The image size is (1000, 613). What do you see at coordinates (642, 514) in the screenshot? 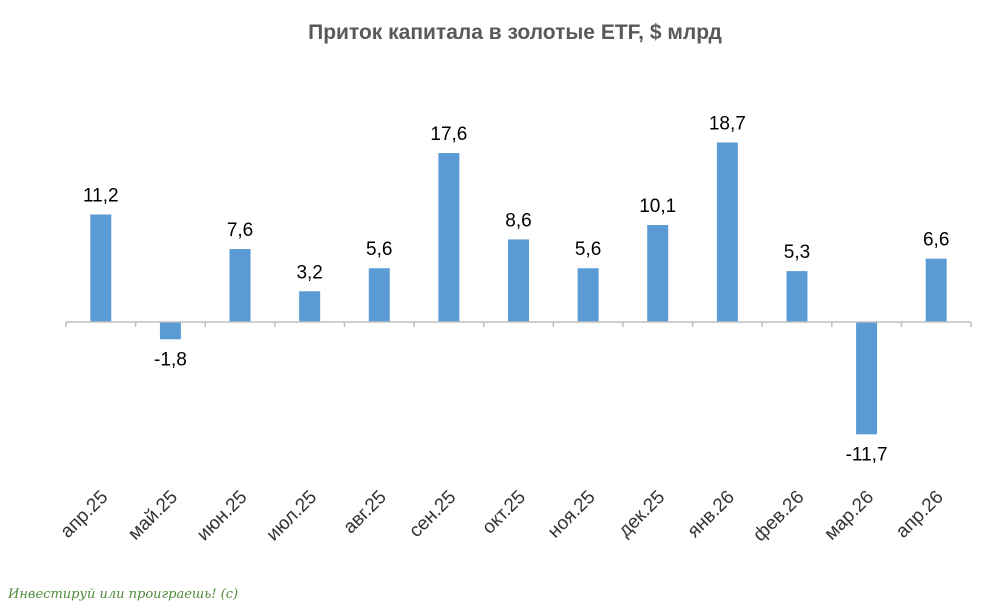
I see `tick-label-дек.25: дек.25` at bounding box center [642, 514].